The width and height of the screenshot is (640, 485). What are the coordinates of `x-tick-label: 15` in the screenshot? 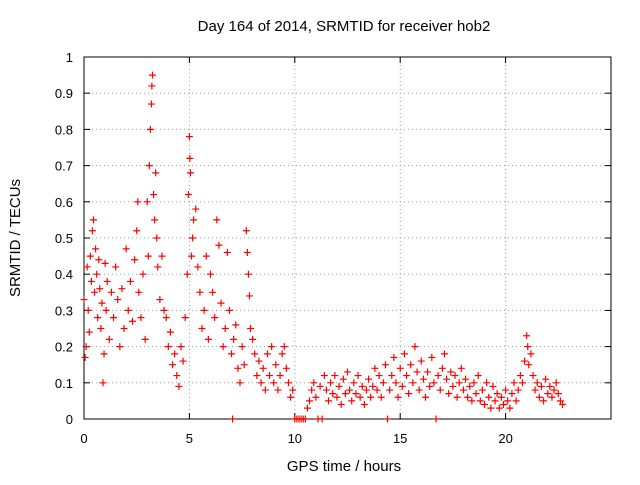 It's located at (400, 438).